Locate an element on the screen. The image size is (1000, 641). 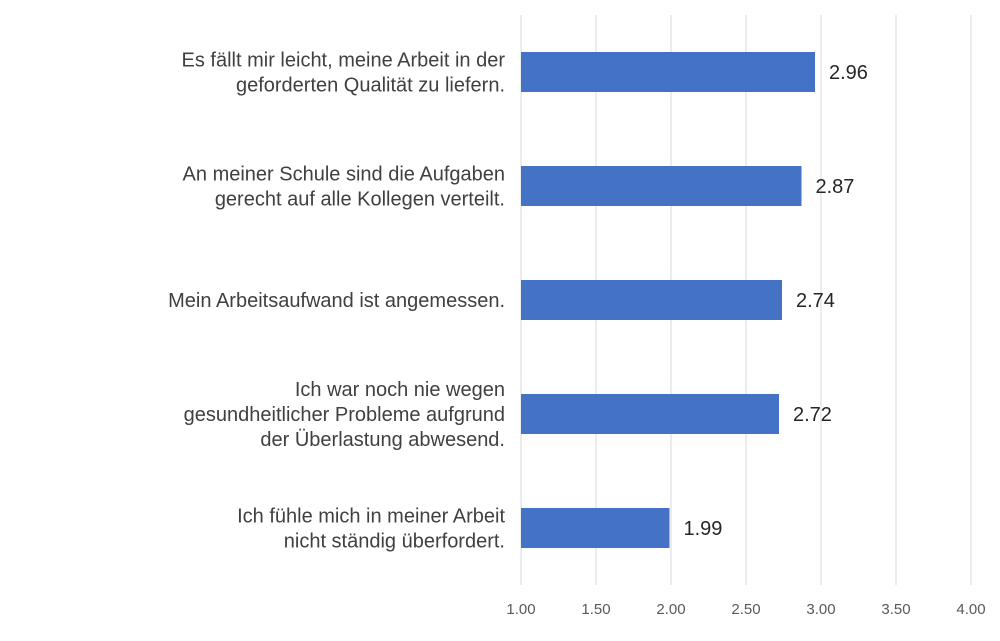
x-tick-label: 4.00 is located at coordinates (970, 609).